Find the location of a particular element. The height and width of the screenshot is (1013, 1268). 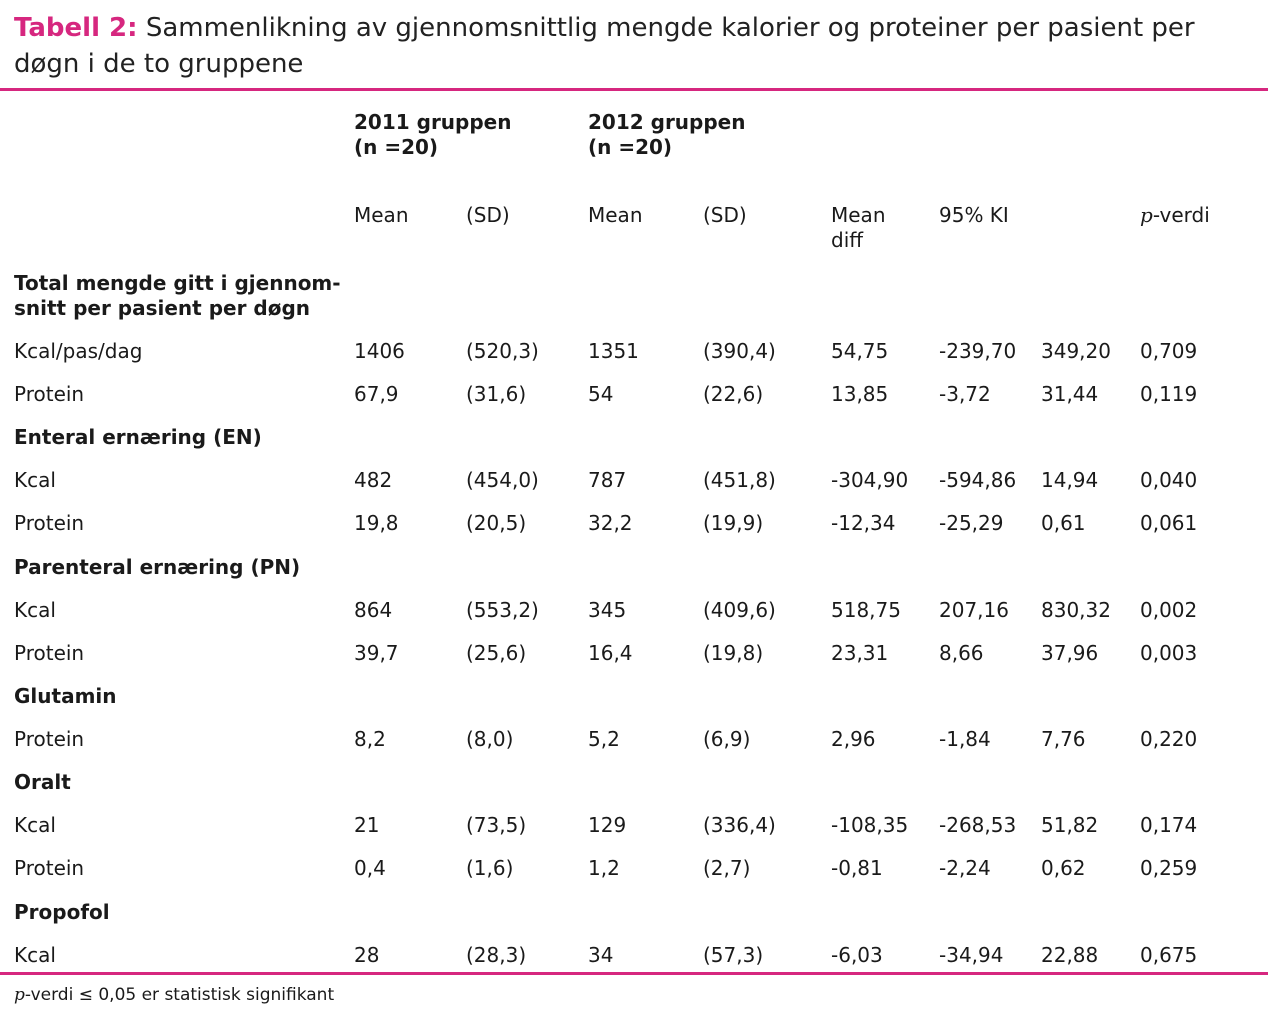

cell-mean-diff: 13,85 is located at coordinates (860, 394).